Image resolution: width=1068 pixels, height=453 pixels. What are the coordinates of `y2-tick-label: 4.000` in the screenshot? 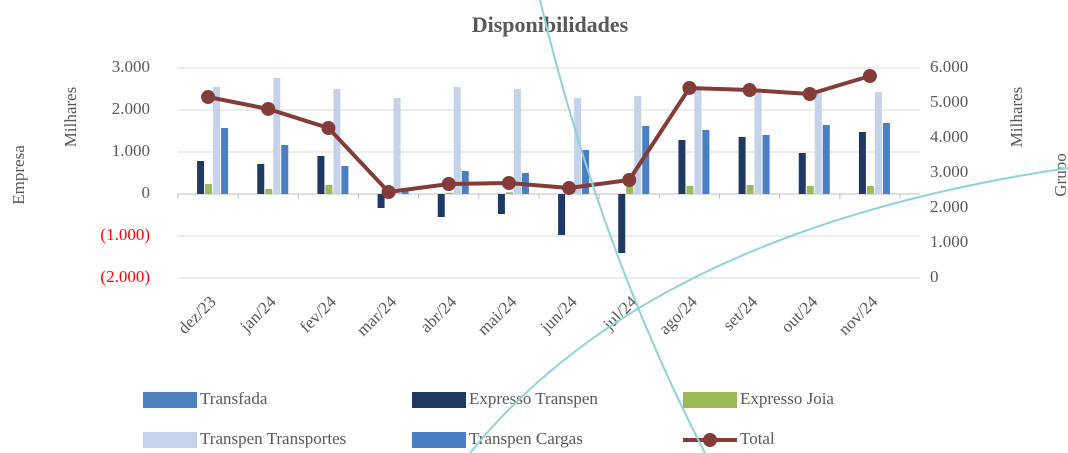 It's located at (949, 136).